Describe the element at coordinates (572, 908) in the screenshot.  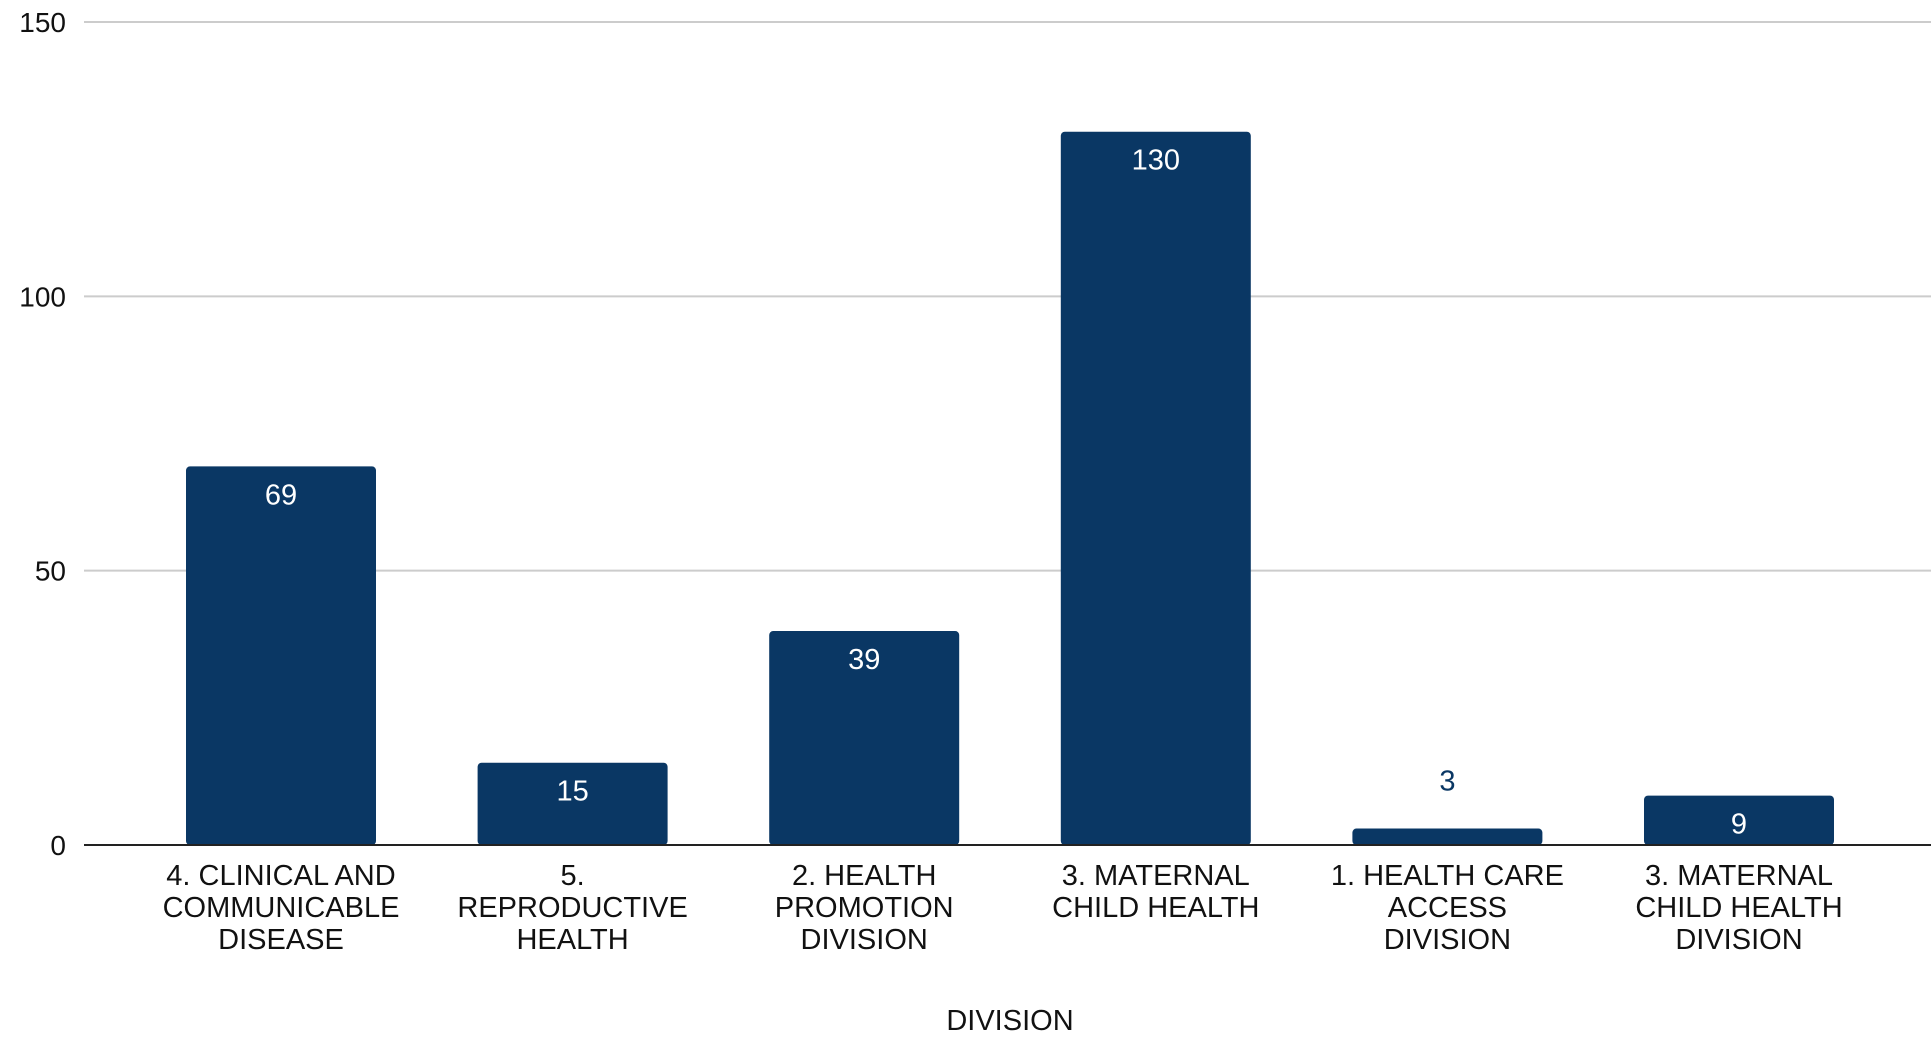
I see `x-tick-label: 5. REPRODUCTIVE HEALTH` at that location.